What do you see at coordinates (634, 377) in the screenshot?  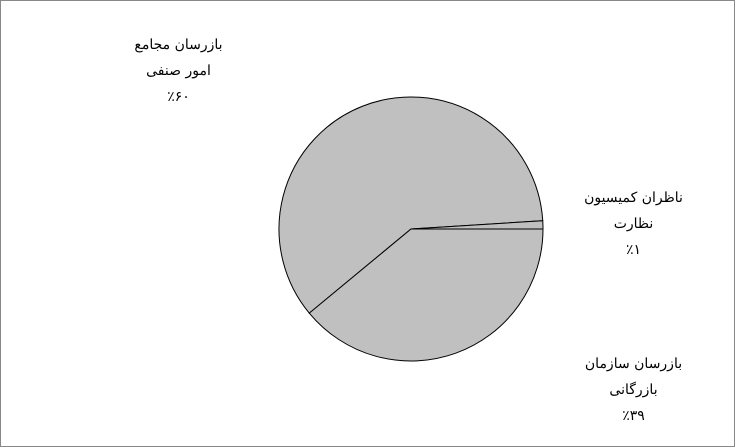 I see `slice-label: بازرسان سازمان بازرگانی` at bounding box center [634, 377].